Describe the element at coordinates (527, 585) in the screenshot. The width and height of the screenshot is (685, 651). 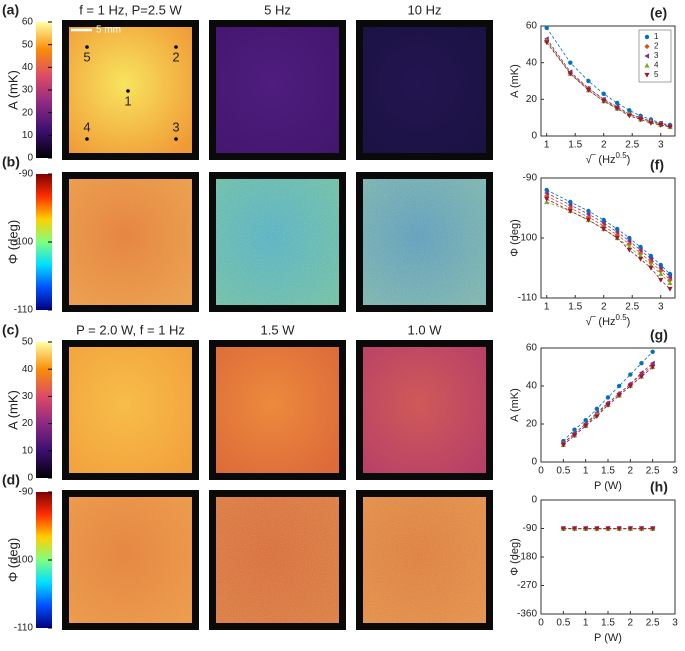
I see `y-tick-label: -270` at that location.